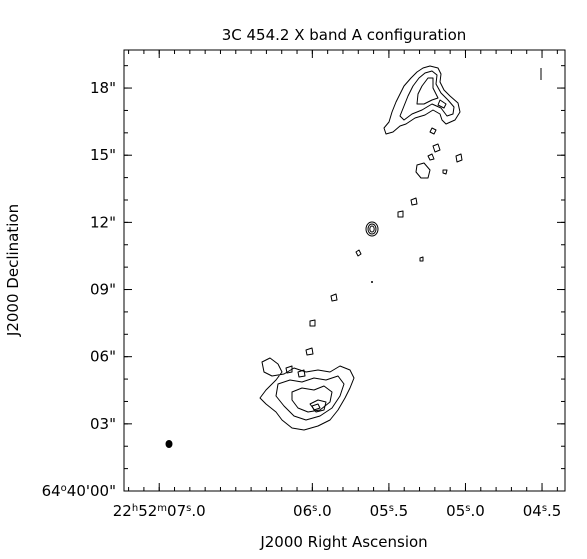 The image size is (587, 559). What do you see at coordinates (307, 394) in the screenshot?
I see `south-lobe-contours` at bounding box center [307, 394].